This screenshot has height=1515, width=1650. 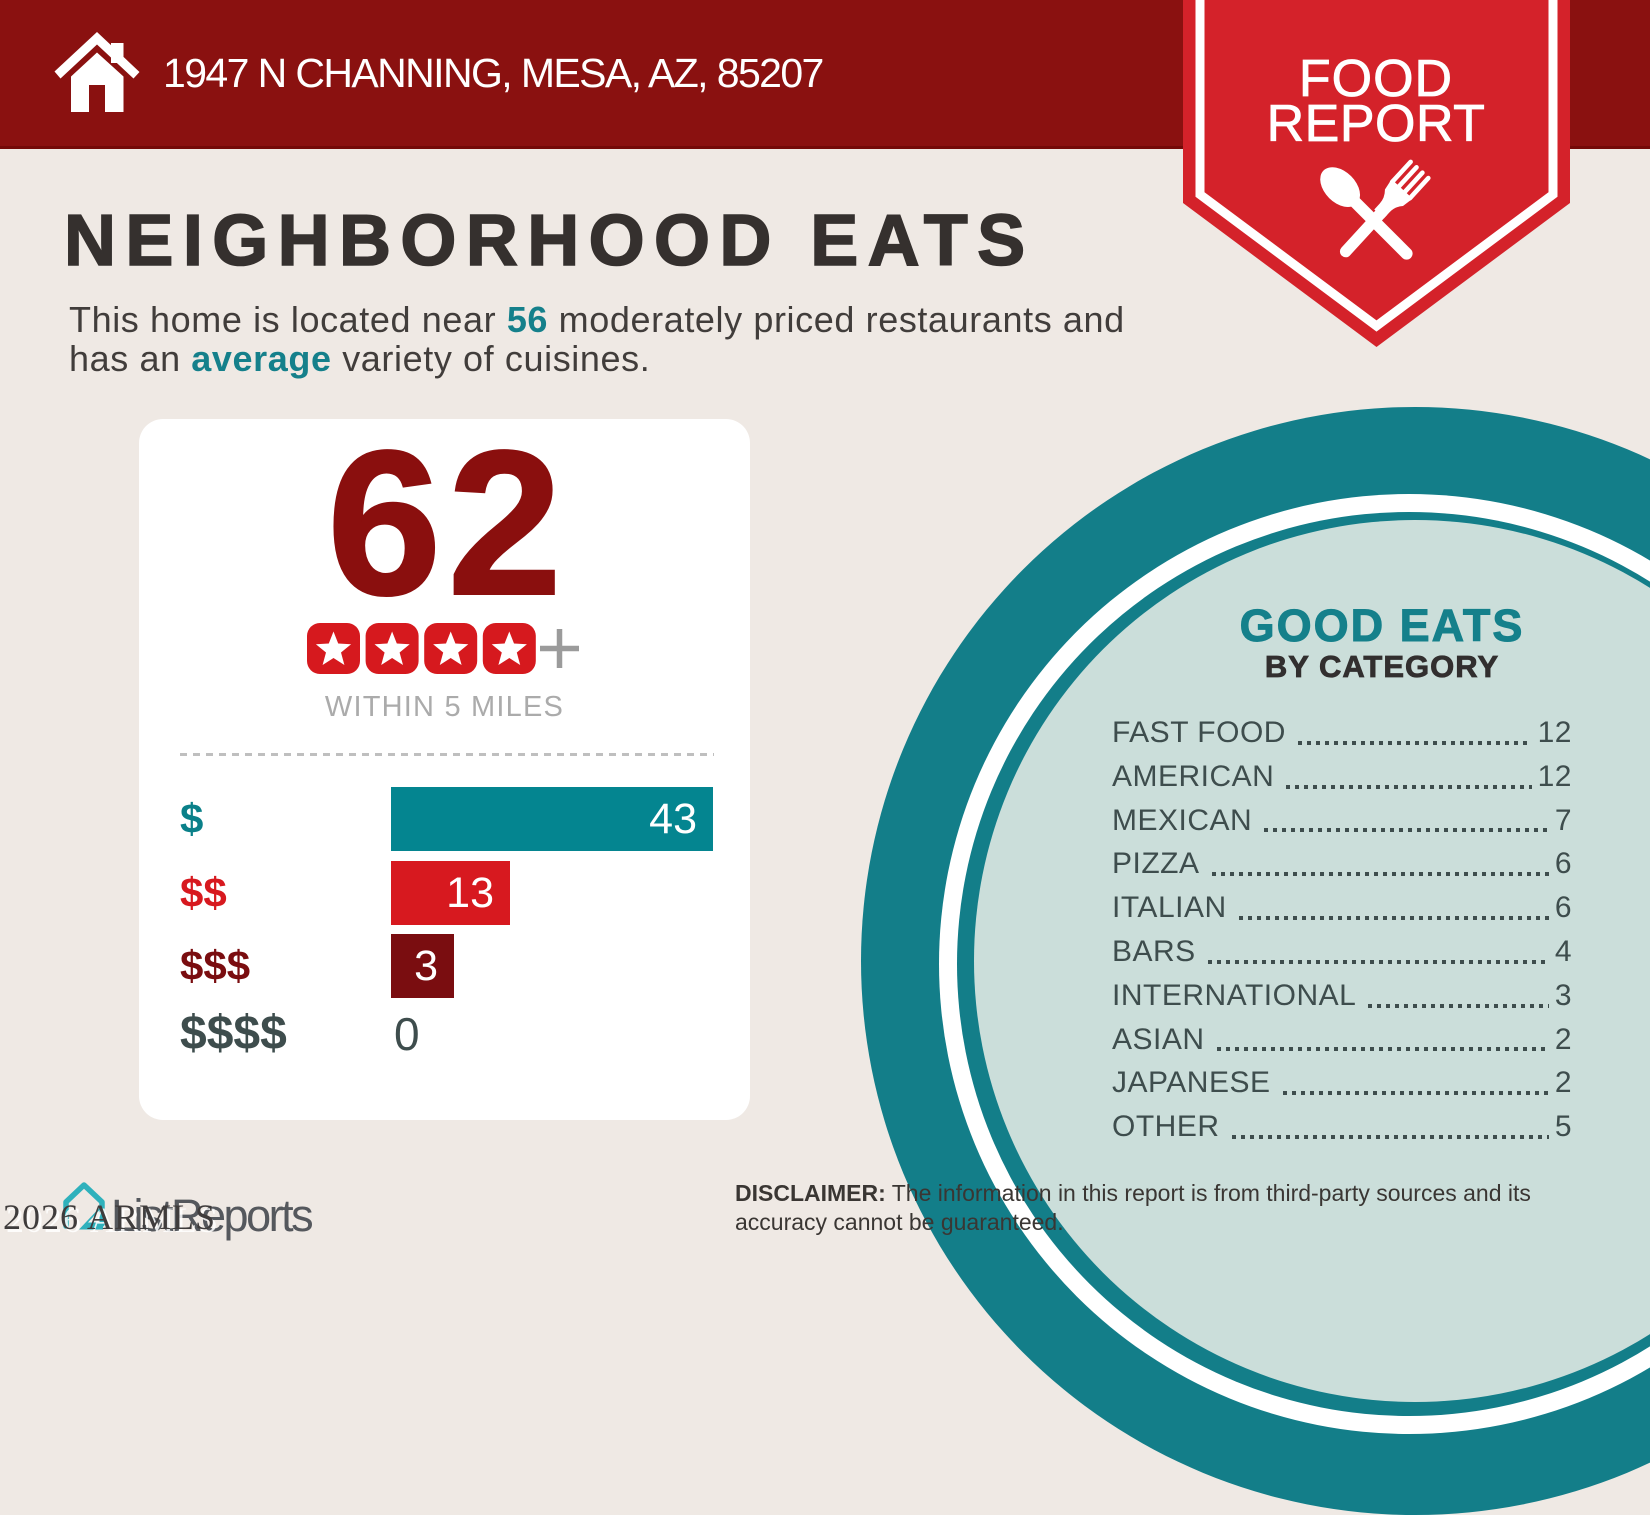 What do you see at coordinates (1376, 79) in the screenshot?
I see `svg-text: FOOD` at bounding box center [1376, 79].